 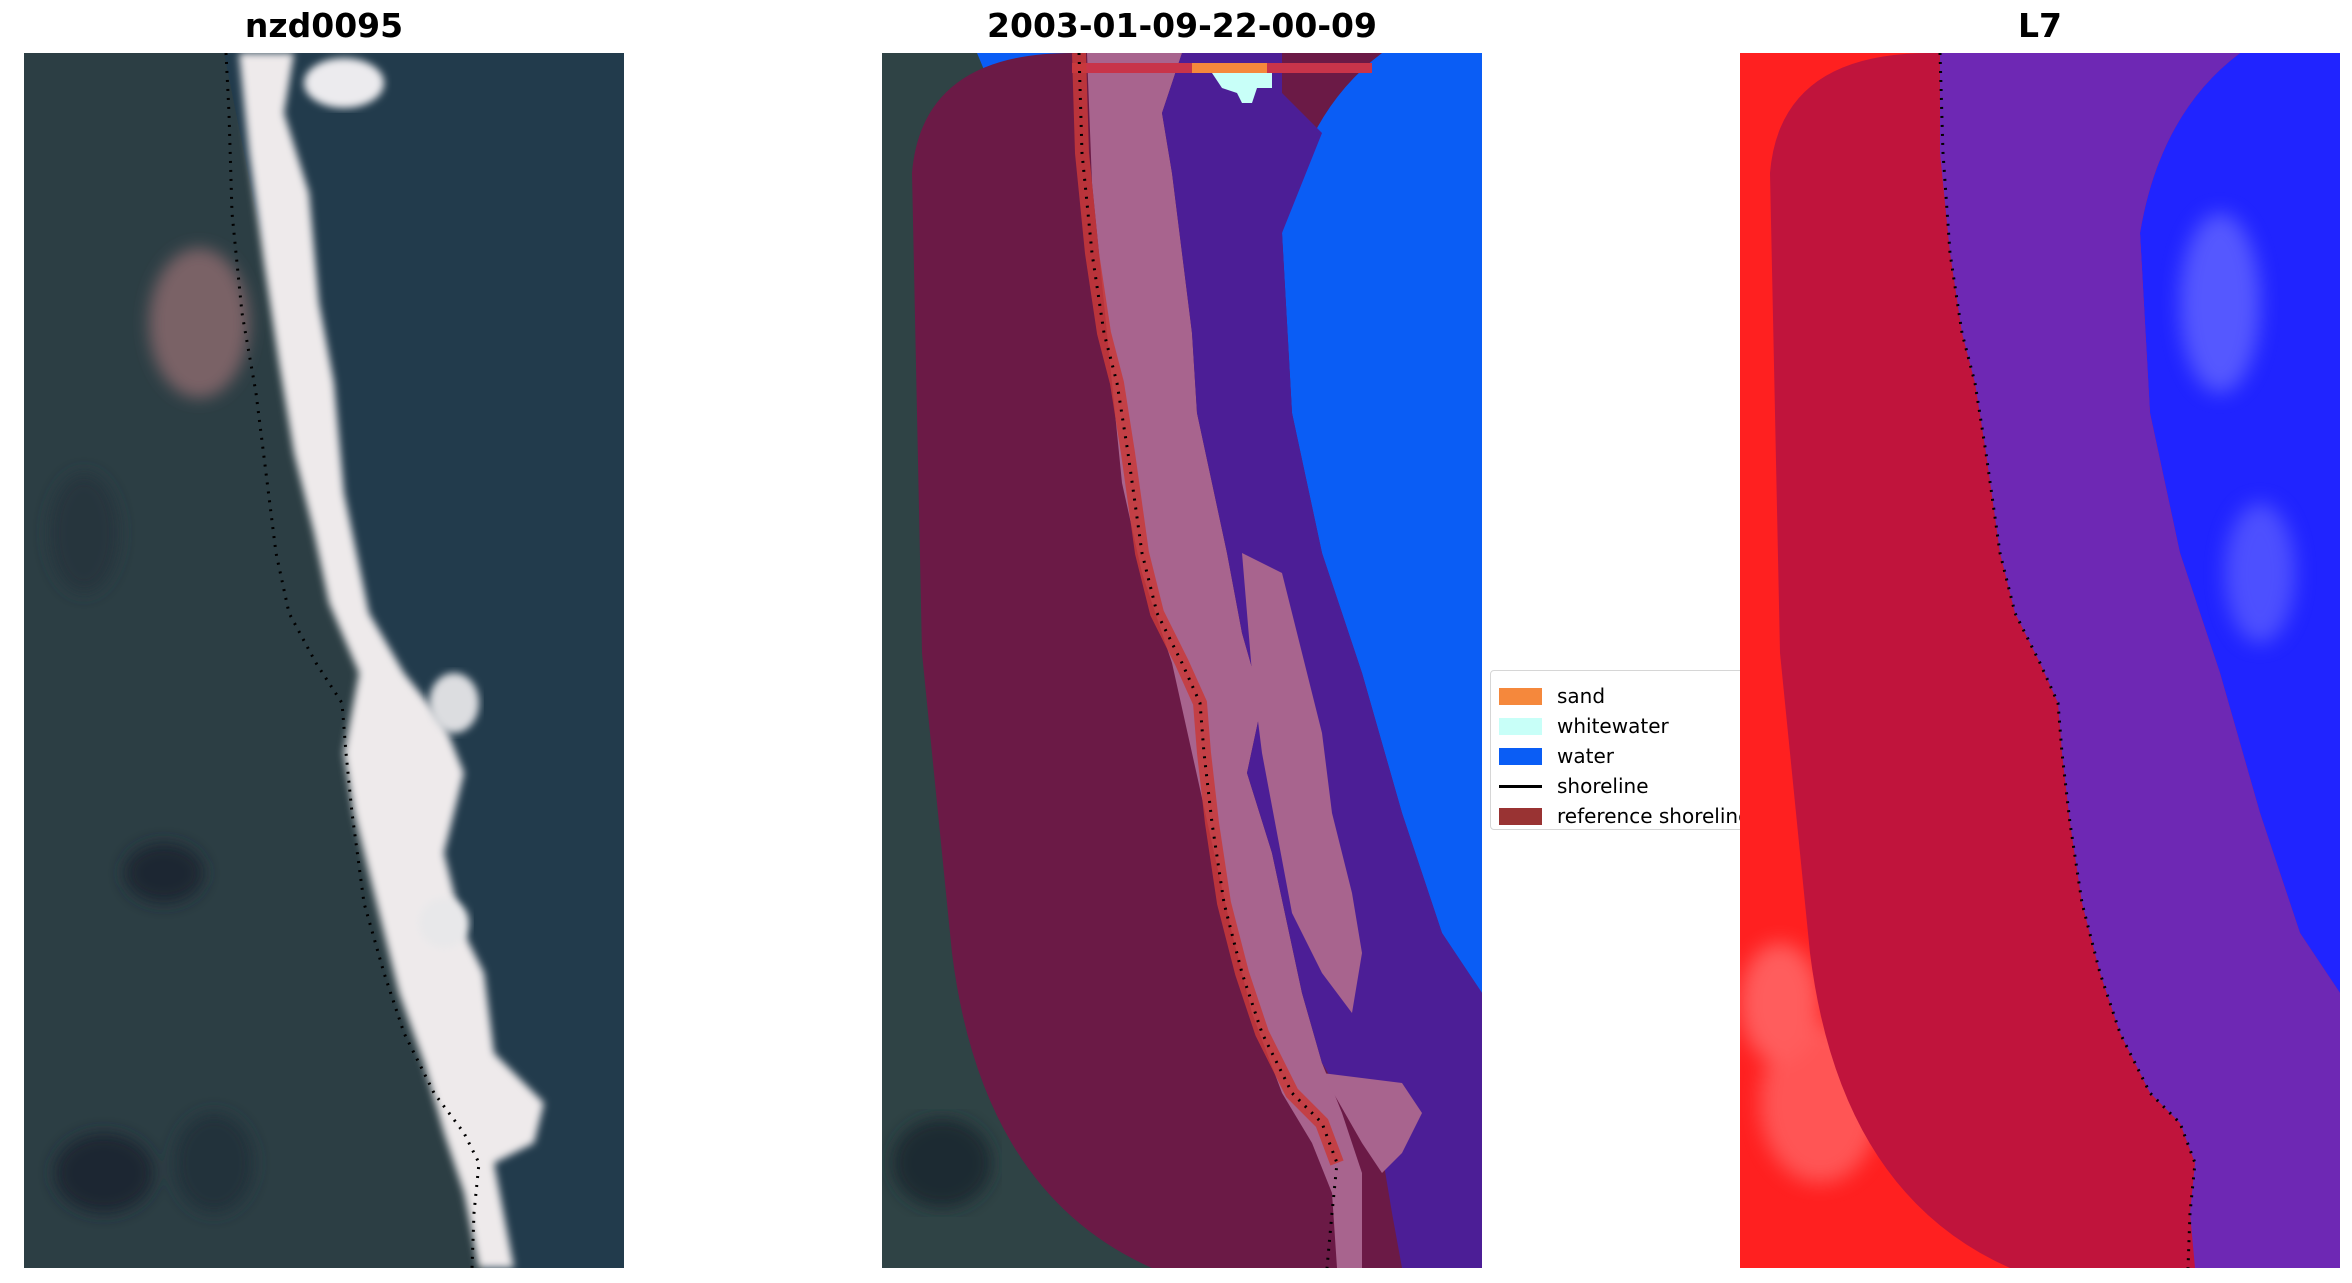 What do you see at coordinates (1520, 816) in the screenshot?
I see `reference-shoreline-swatch` at bounding box center [1520, 816].